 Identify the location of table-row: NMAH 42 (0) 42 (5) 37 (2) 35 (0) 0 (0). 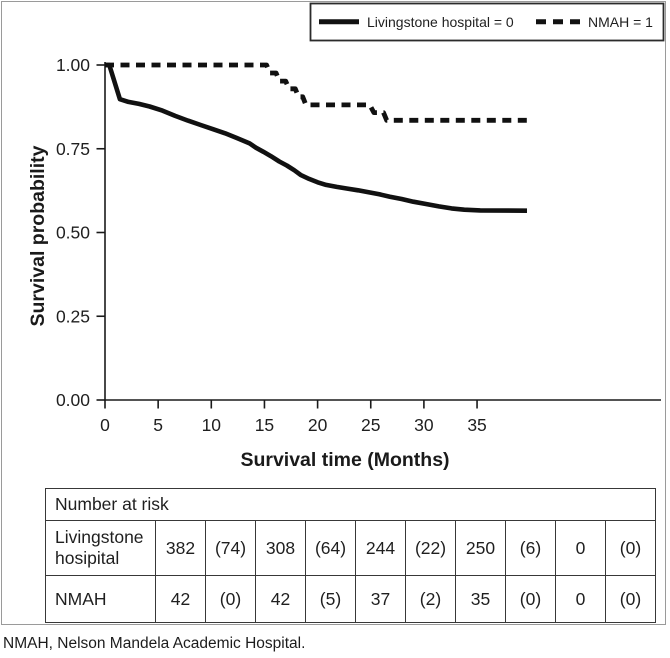
(350, 599).